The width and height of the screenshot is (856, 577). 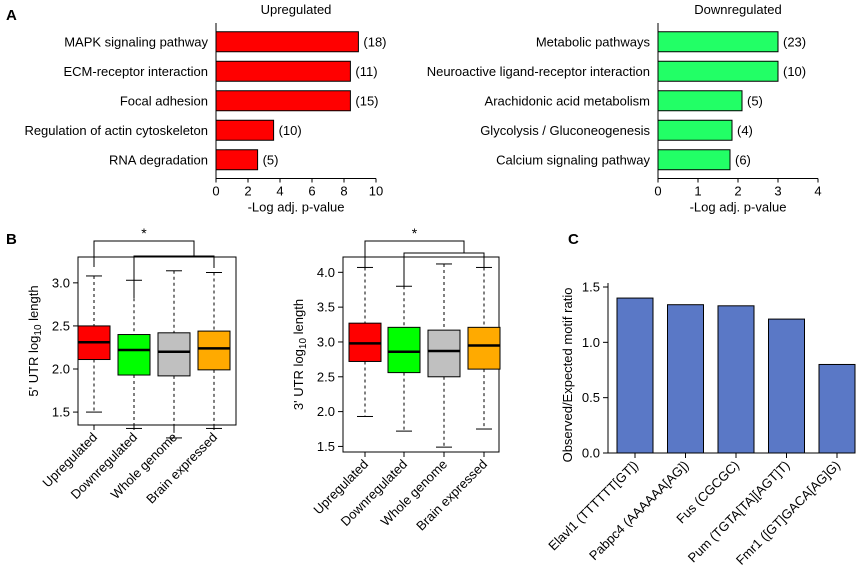 What do you see at coordinates (374, 41) in the screenshot?
I see `count-label: (18)` at bounding box center [374, 41].